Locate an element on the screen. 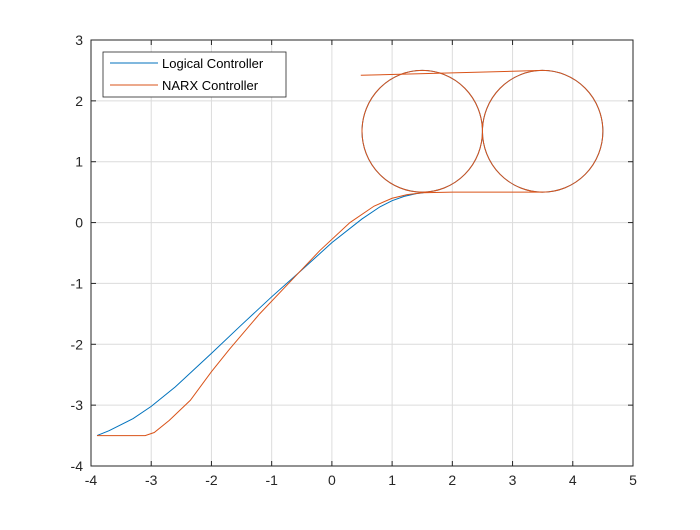 The width and height of the screenshot is (700, 530). loop-circle-narx-controller is located at coordinates (422, 131).